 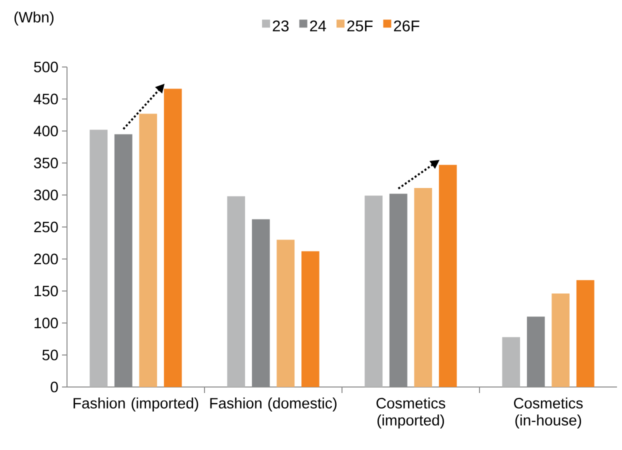 What do you see at coordinates (46, 227) in the screenshot?
I see `y-tick-label: 250` at bounding box center [46, 227].